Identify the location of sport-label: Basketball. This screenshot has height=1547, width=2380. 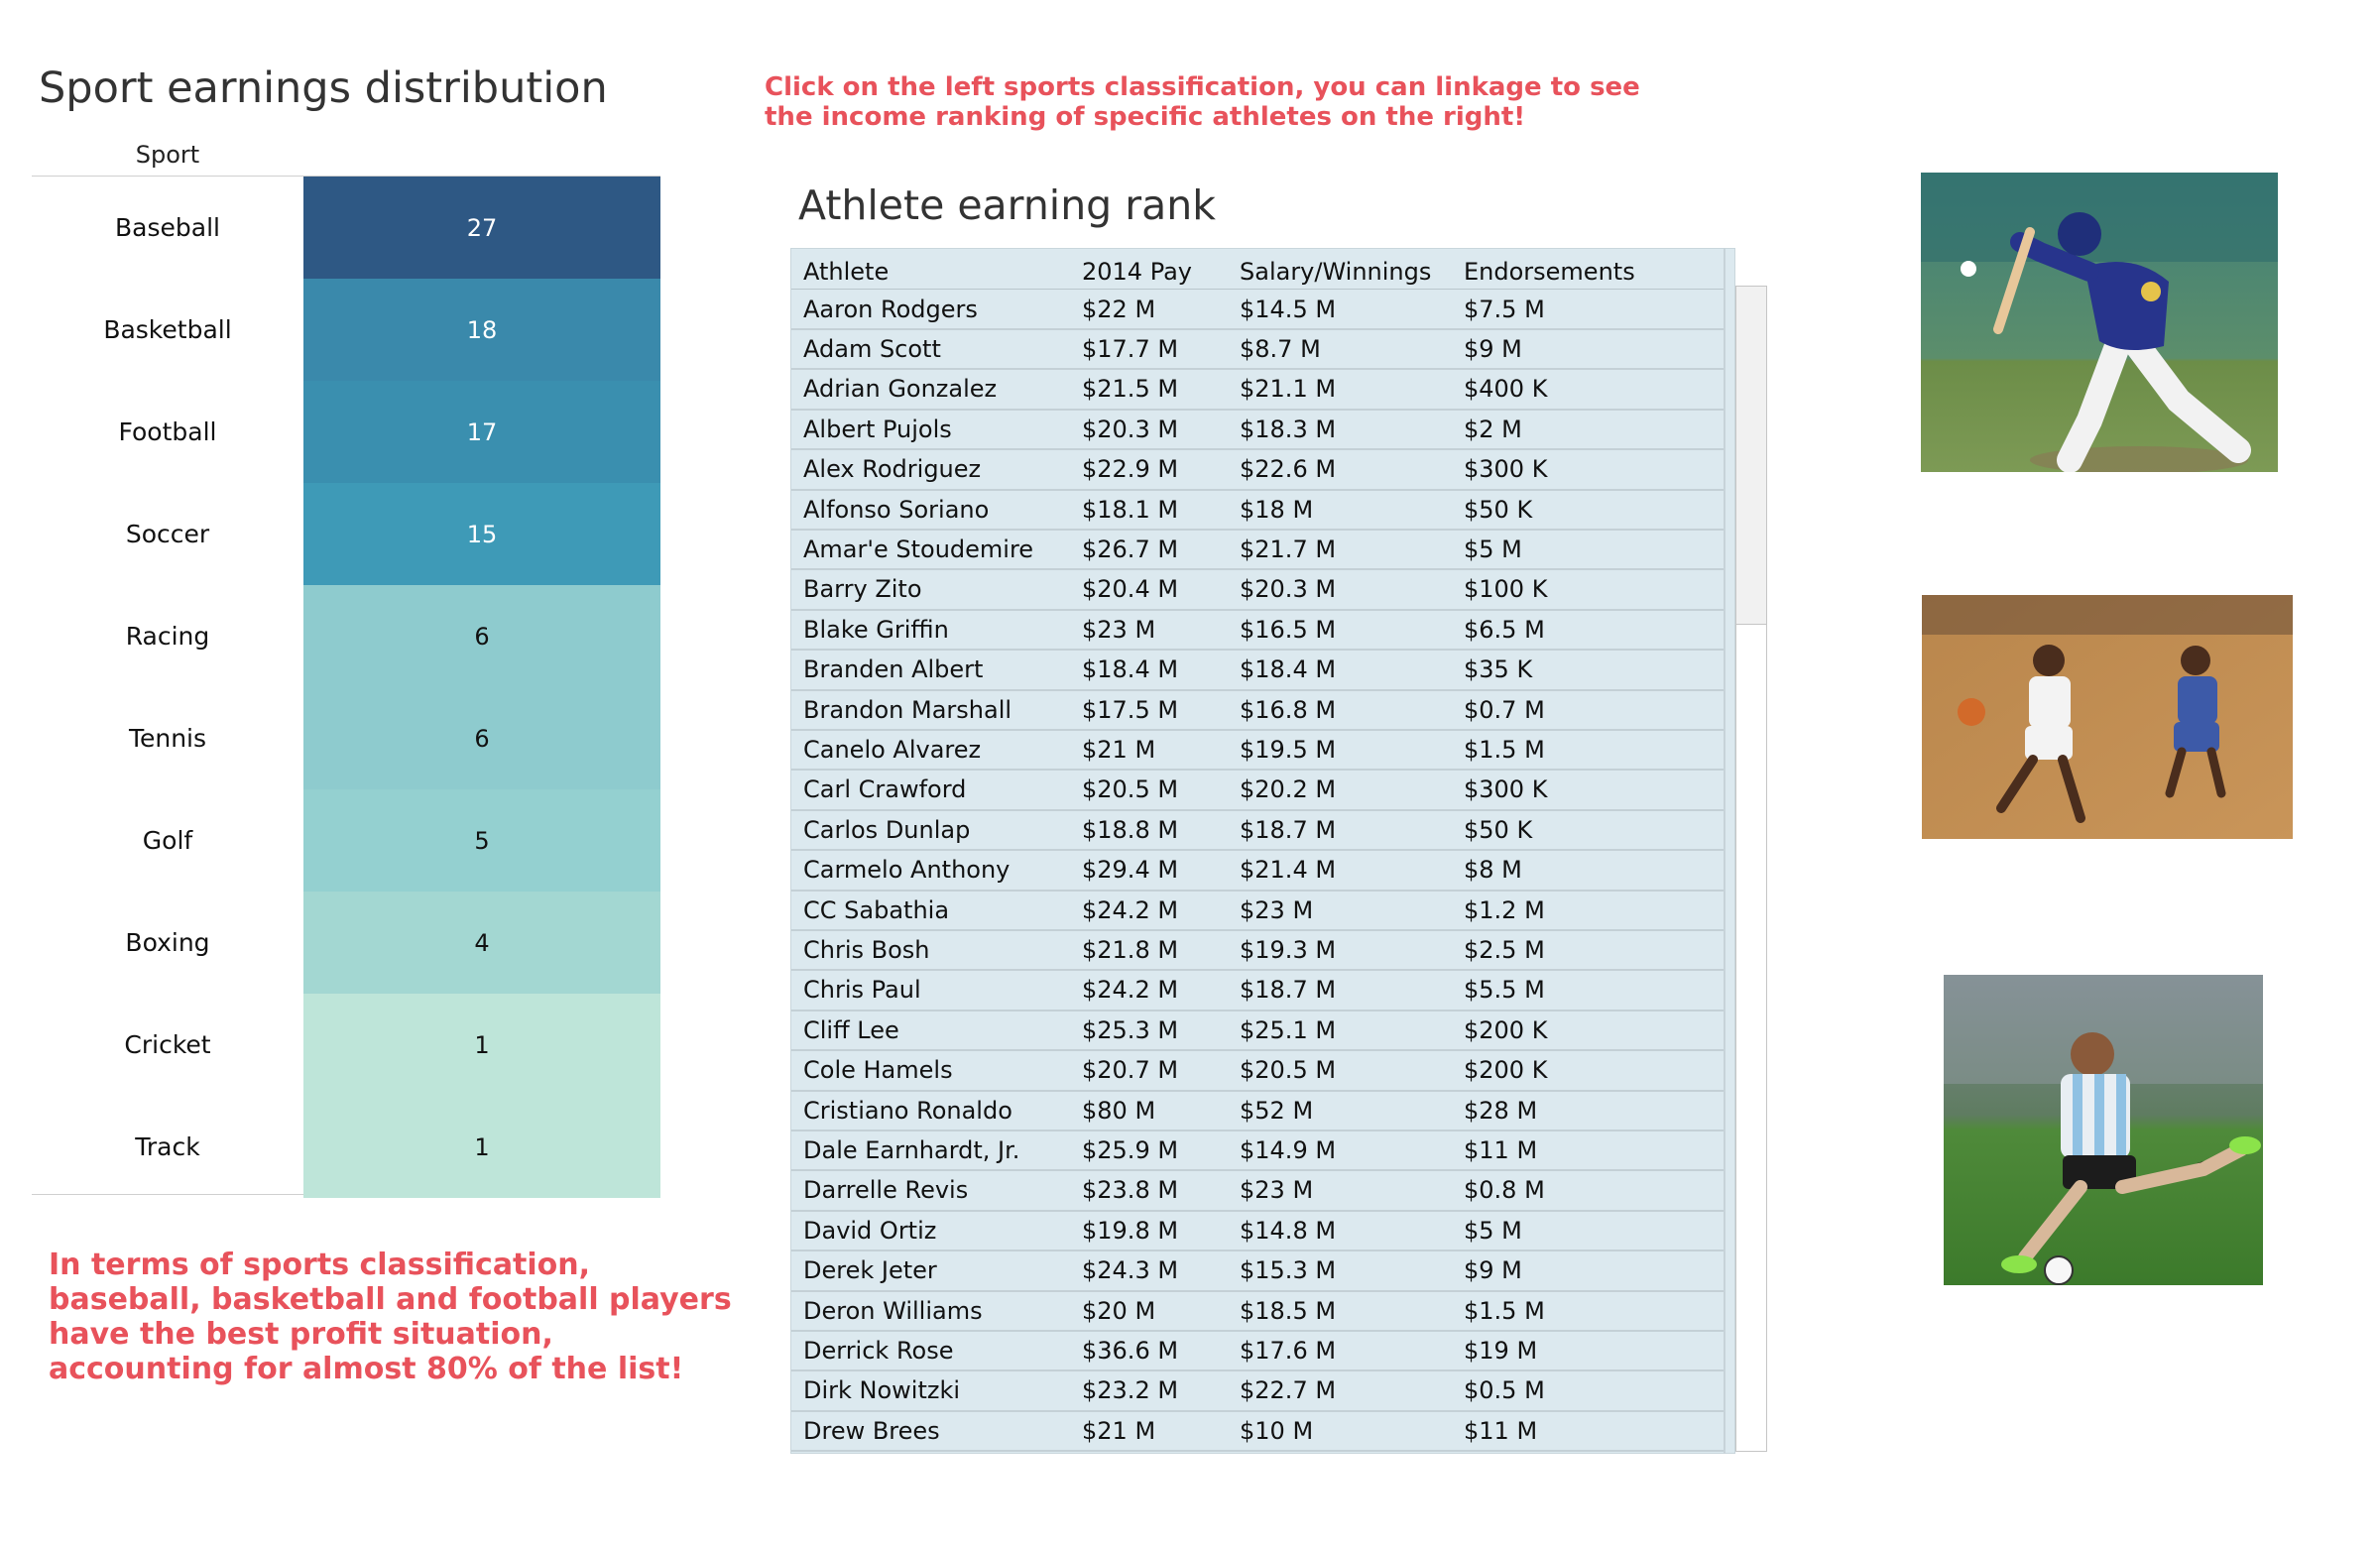
(167, 329).